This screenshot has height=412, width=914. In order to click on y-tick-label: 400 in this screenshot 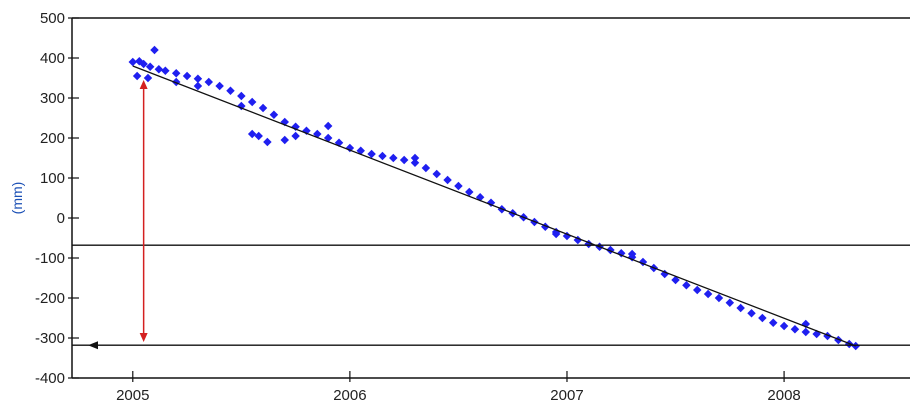, I will do `click(52, 58)`.